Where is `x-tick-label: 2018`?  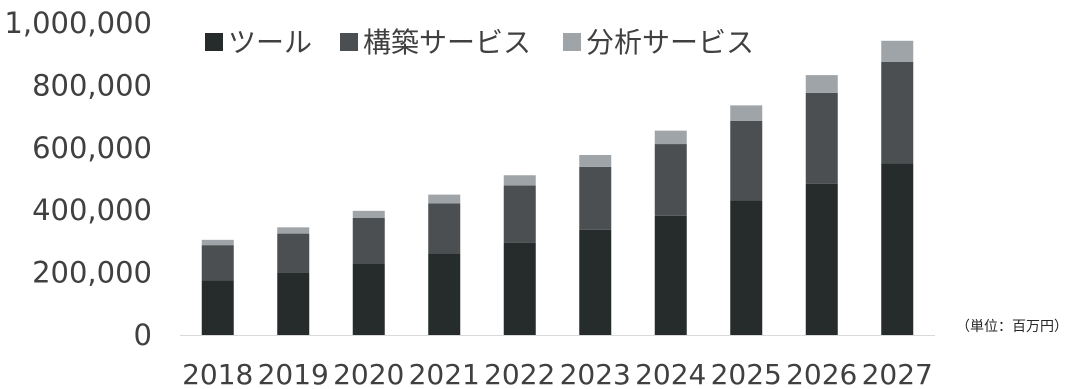 x-tick-label: 2018 is located at coordinates (217, 373).